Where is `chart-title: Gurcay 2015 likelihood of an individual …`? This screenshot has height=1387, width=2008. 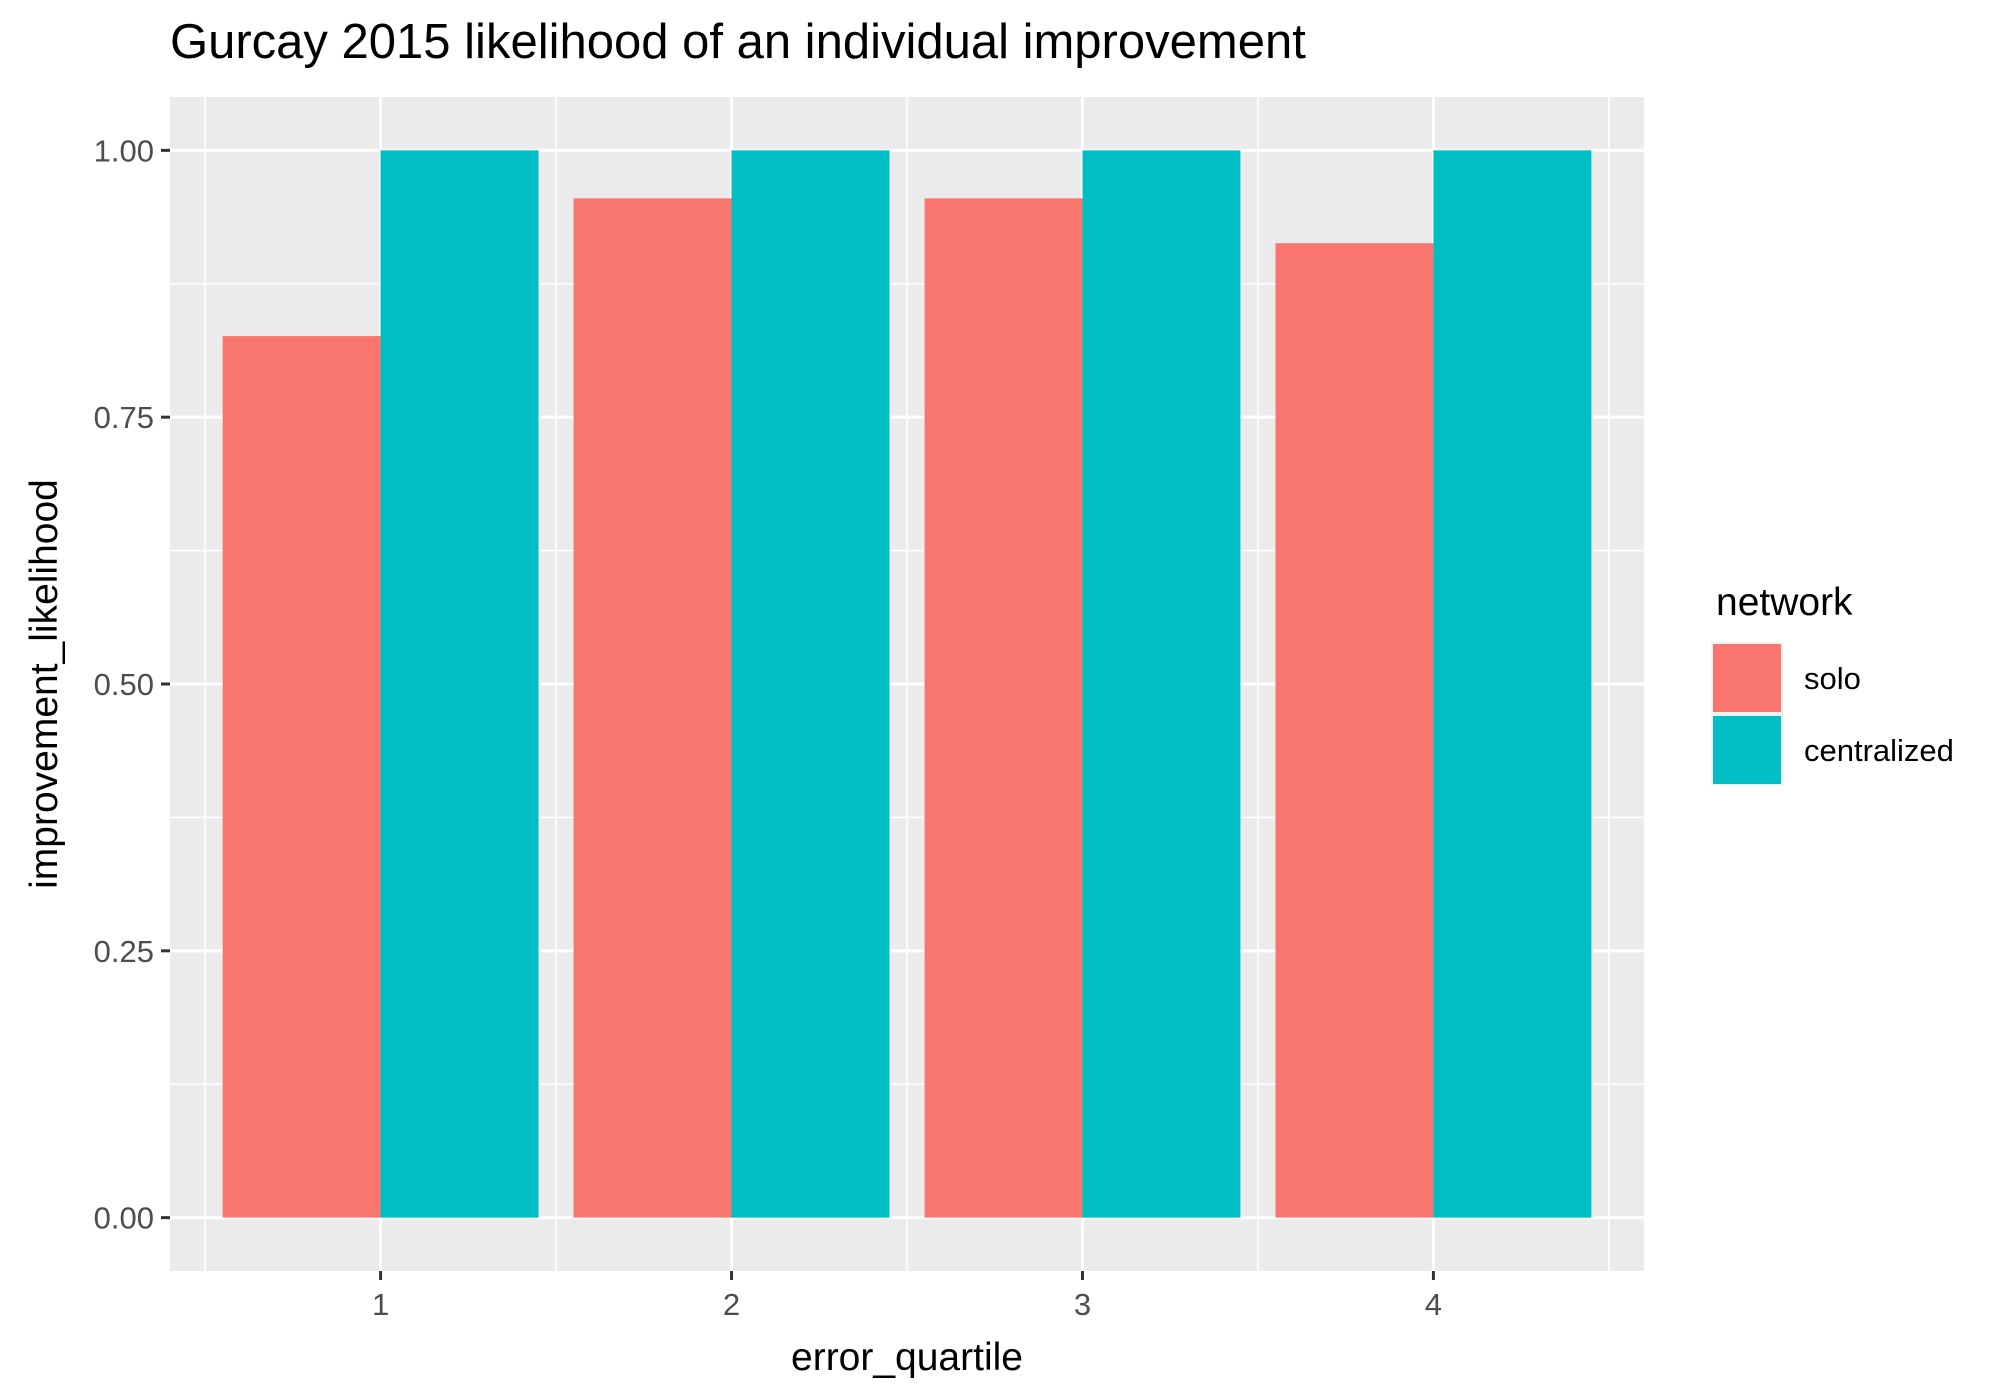 chart-title: Gurcay 2015 likelihood of an individual … is located at coordinates (738, 42).